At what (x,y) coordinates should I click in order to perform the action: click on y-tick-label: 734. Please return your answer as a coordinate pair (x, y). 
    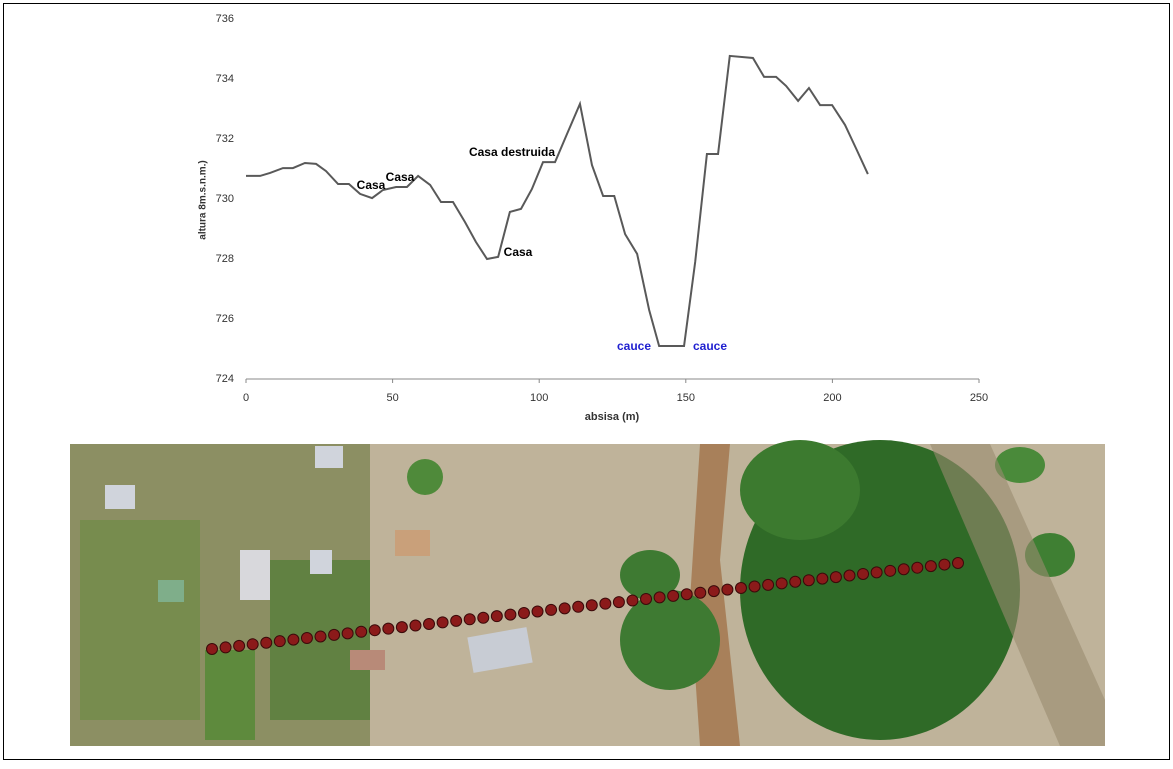
    Looking at the image, I should click on (225, 79).